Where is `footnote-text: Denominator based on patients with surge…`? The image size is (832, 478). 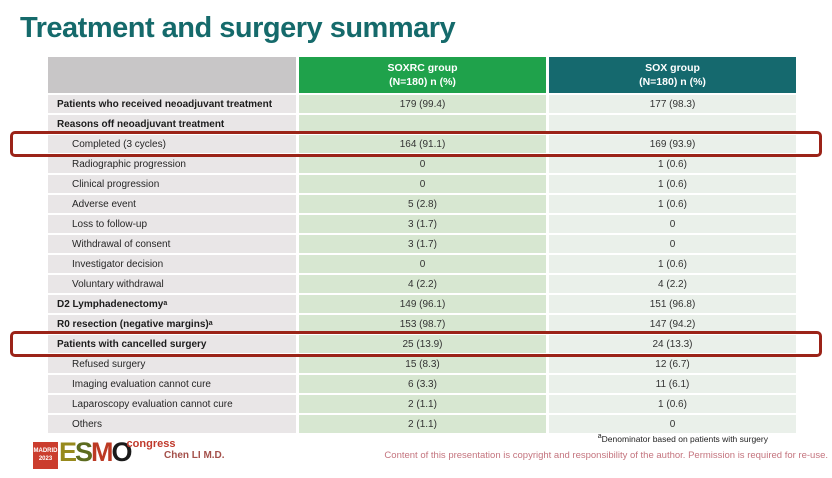
footnote-text: Denominator based on patients with surge… is located at coordinates (684, 439).